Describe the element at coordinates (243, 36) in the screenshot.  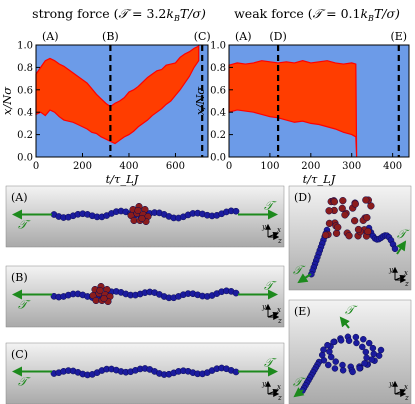
I see `time-marker-label: (A)` at that location.